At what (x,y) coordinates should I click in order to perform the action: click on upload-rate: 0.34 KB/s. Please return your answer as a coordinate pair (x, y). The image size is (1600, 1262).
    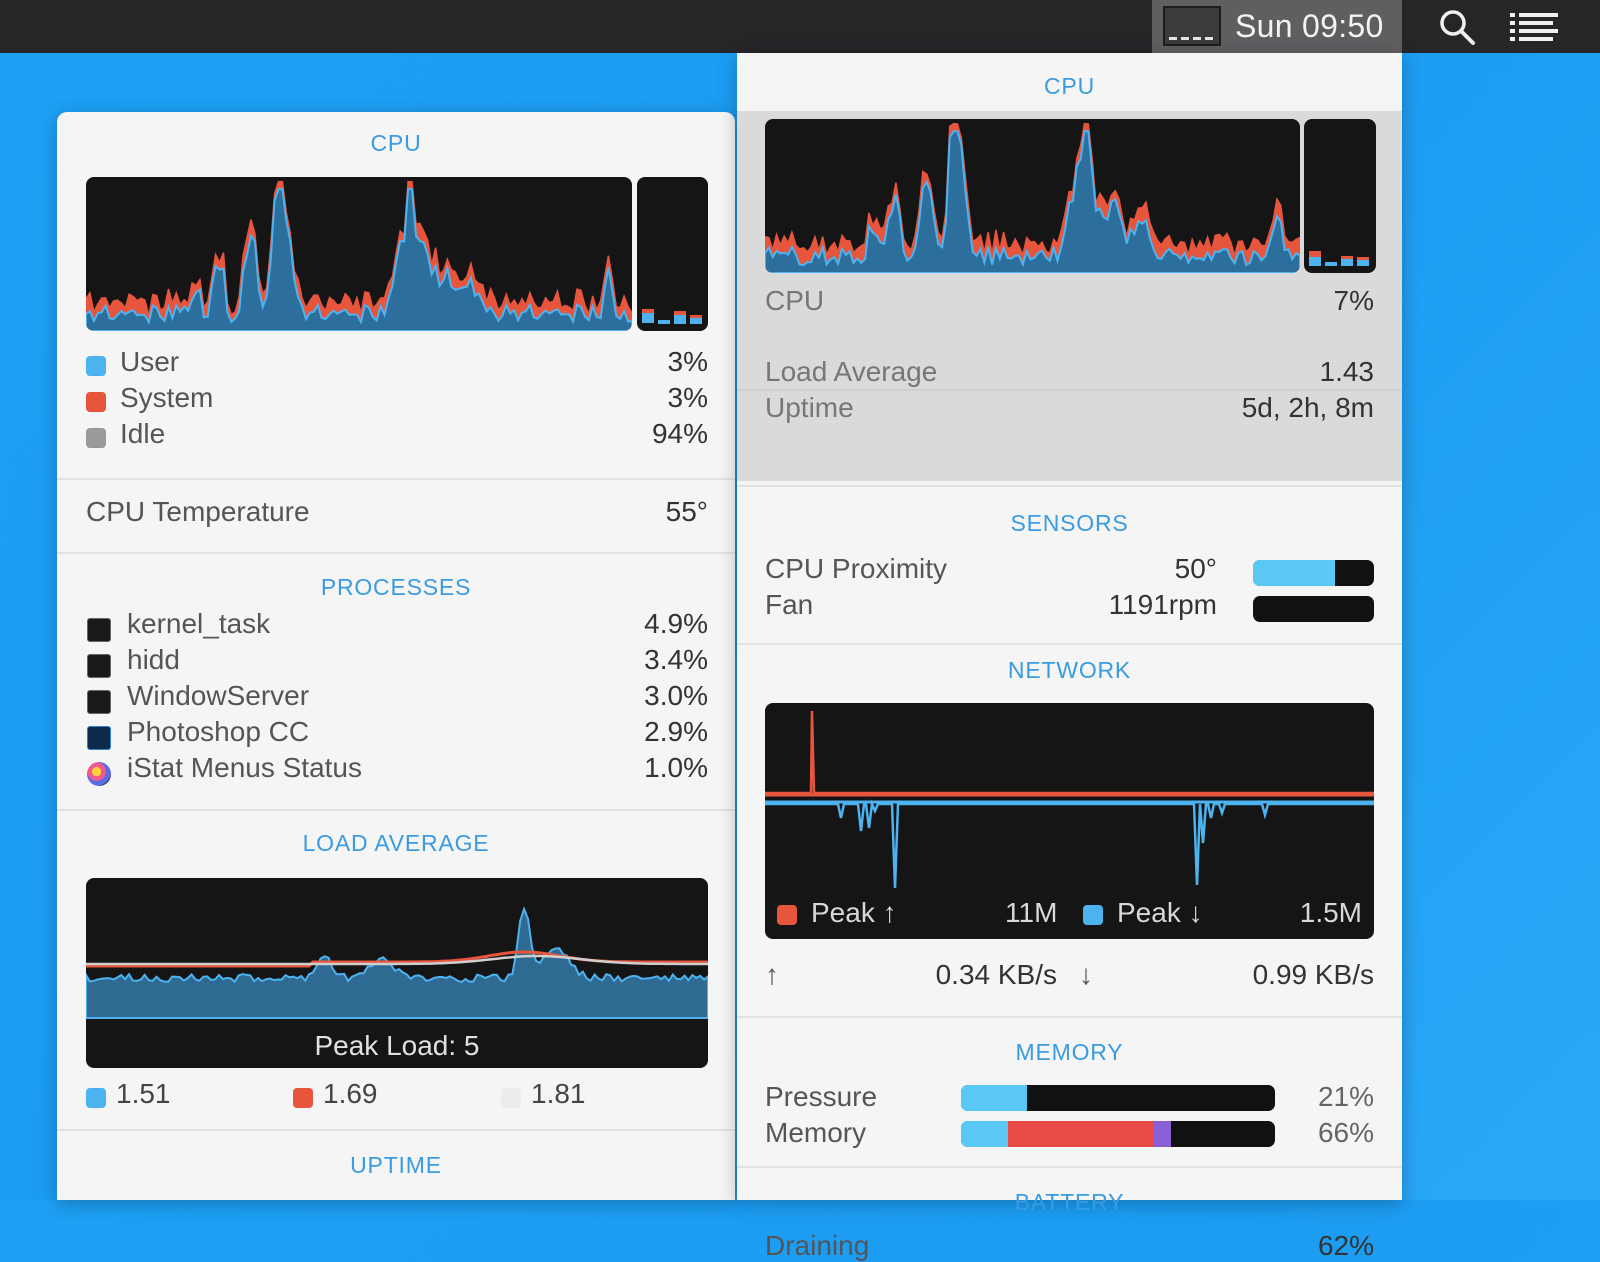
    Looking at the image, I should click on (996, 974).